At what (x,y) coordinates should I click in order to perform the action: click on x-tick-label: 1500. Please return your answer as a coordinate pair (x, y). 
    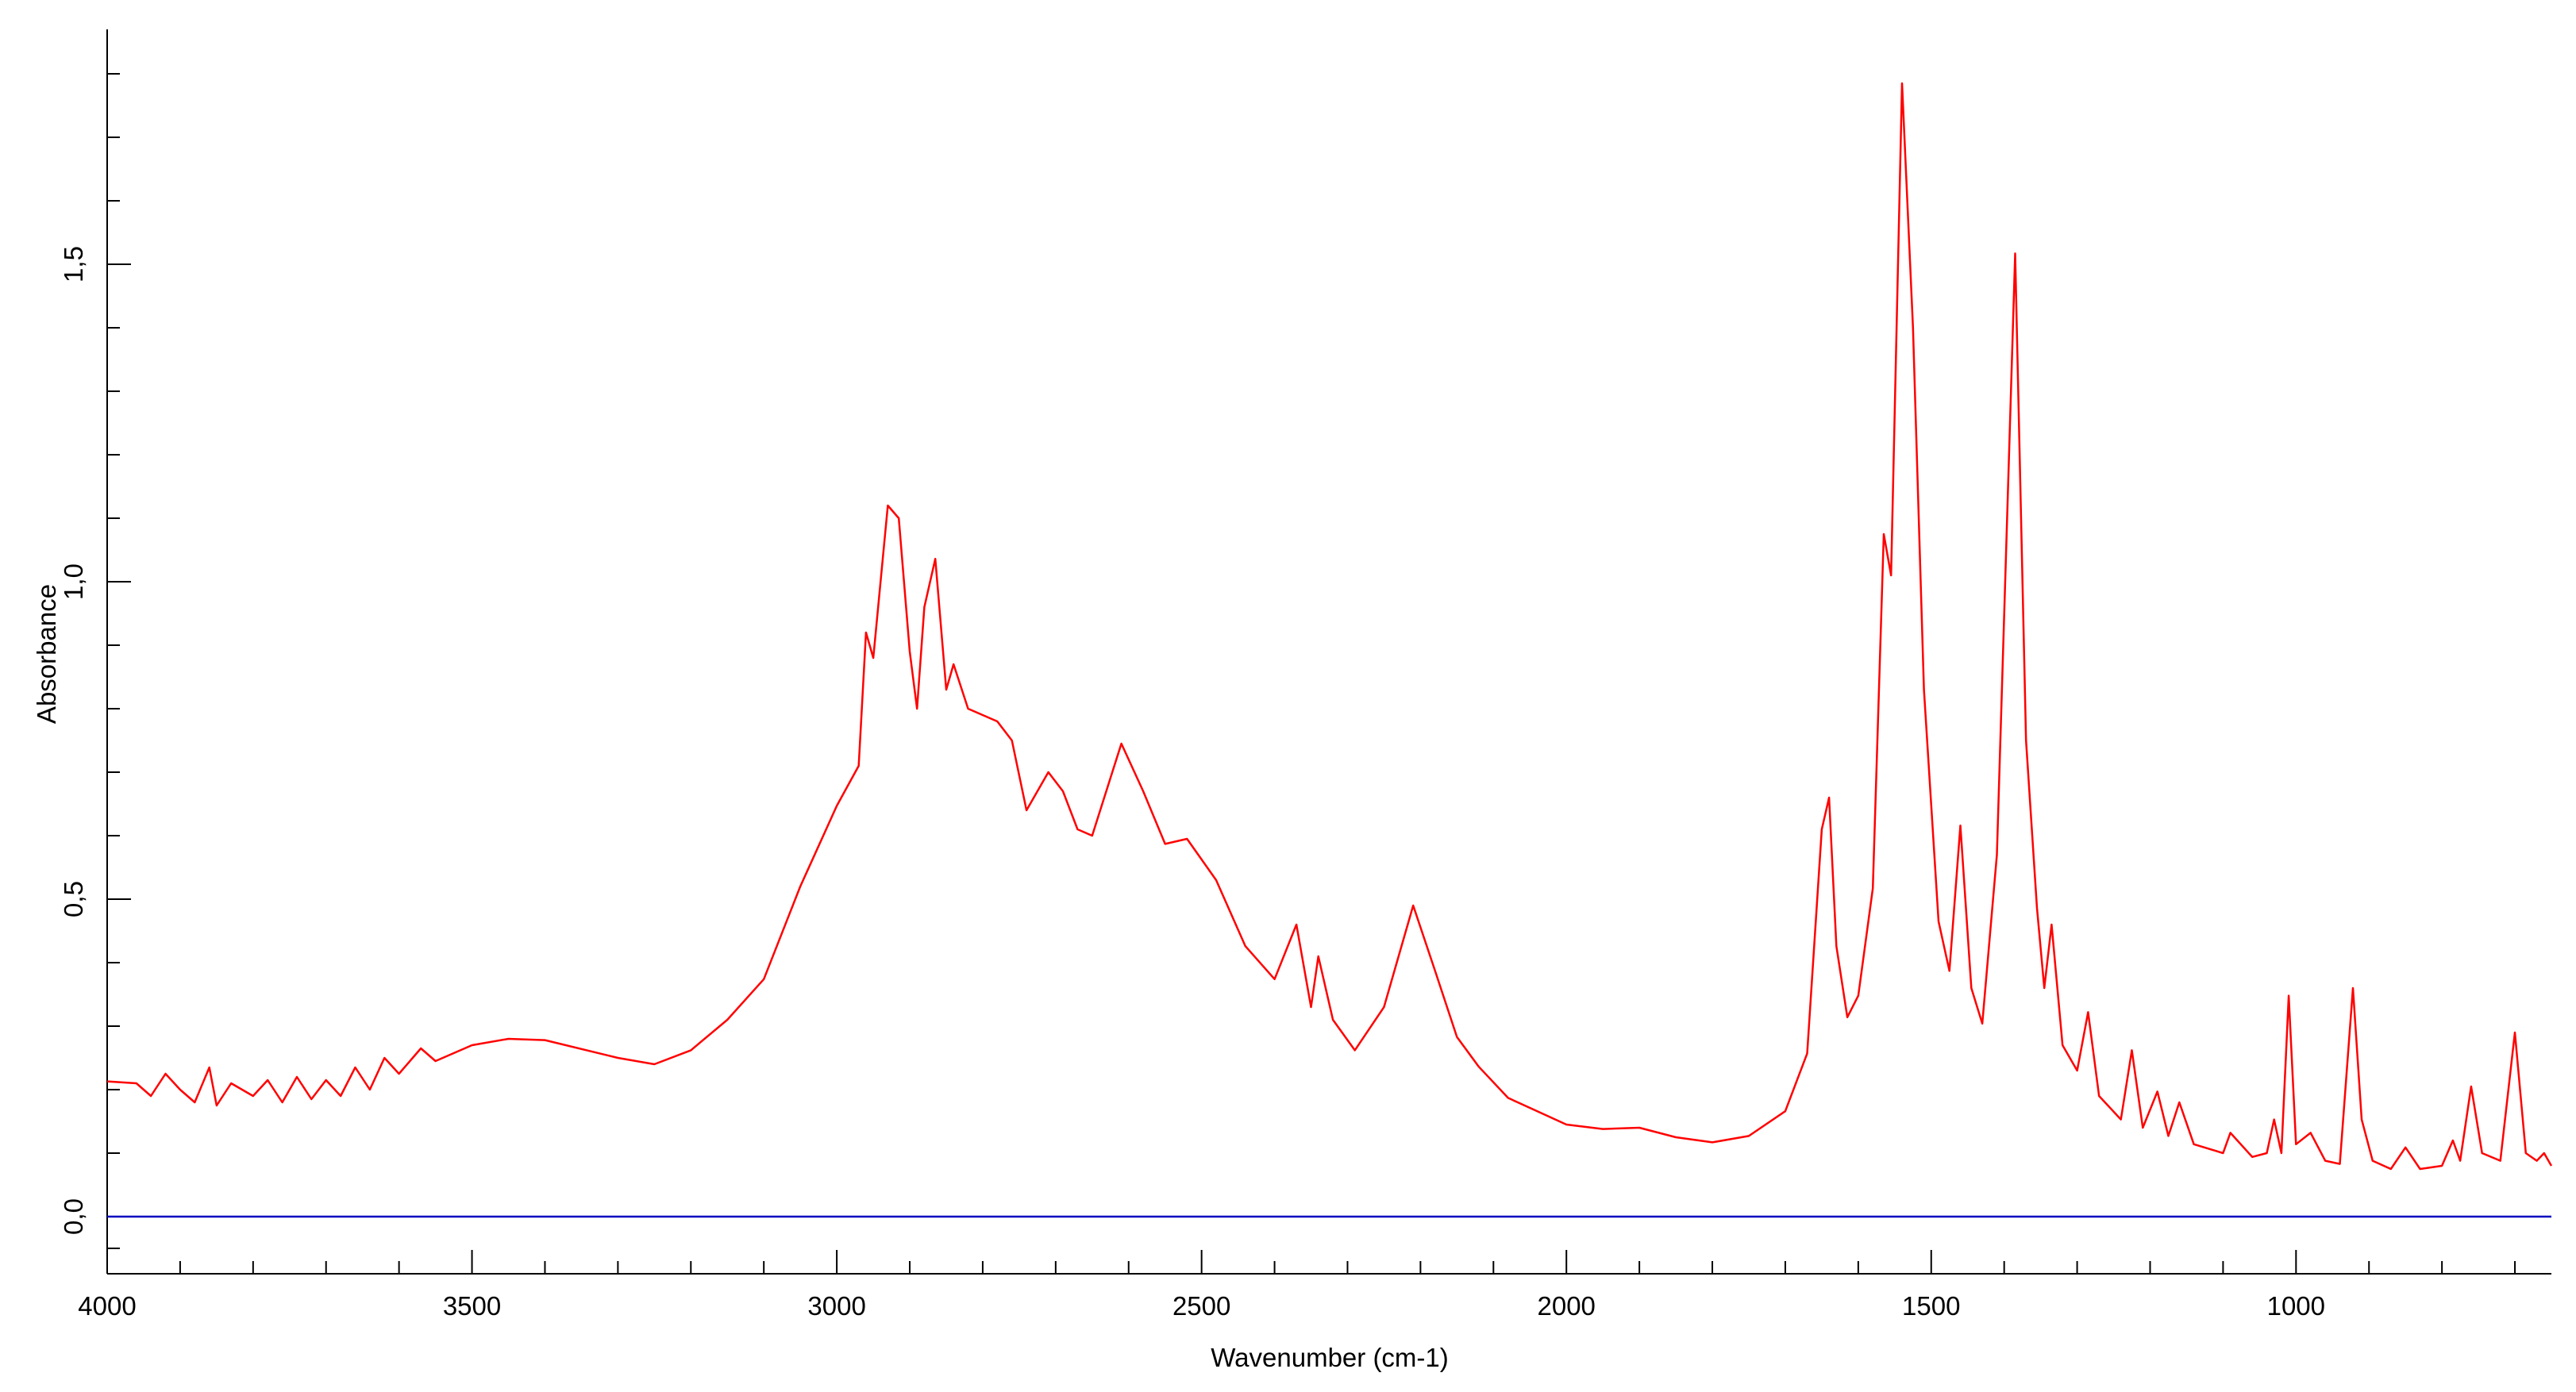
    Looking at the image, I should click on (1931, 1306).